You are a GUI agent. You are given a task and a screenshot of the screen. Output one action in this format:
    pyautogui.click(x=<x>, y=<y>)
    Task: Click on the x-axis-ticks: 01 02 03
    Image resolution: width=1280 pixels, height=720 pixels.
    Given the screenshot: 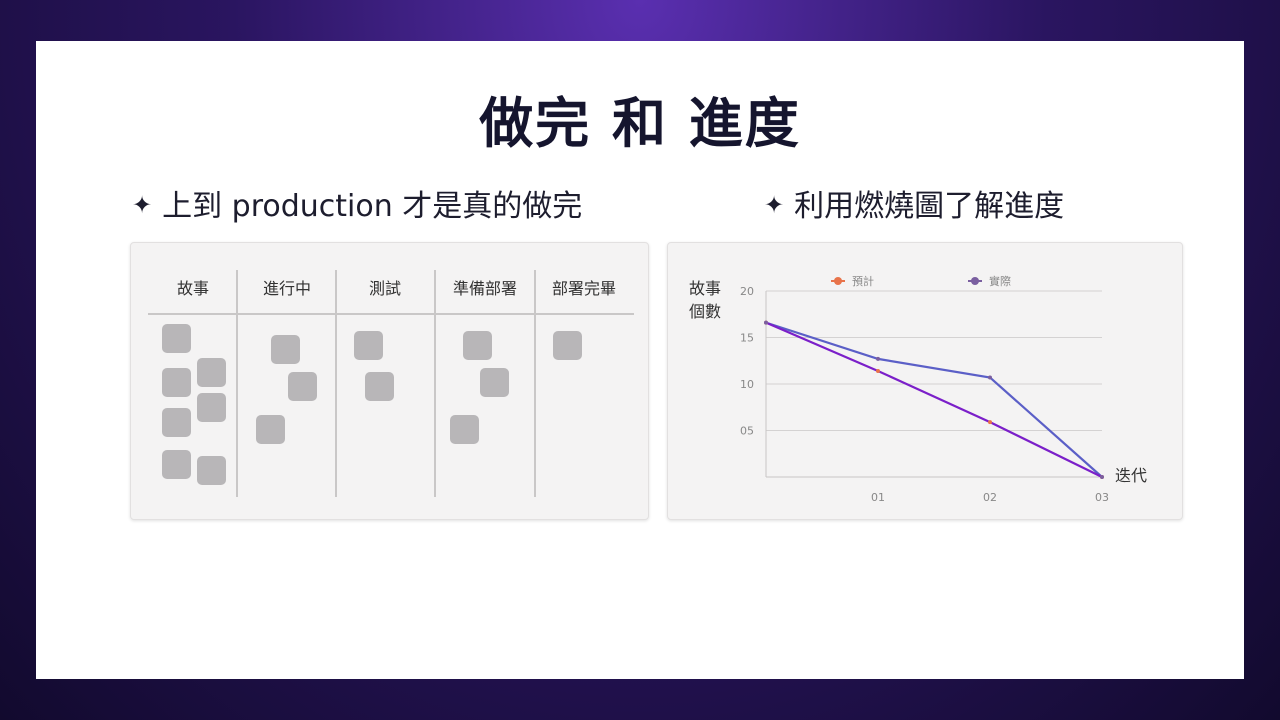 What is the action you would take?
    pyautogui.click(x=990, y=497)
    